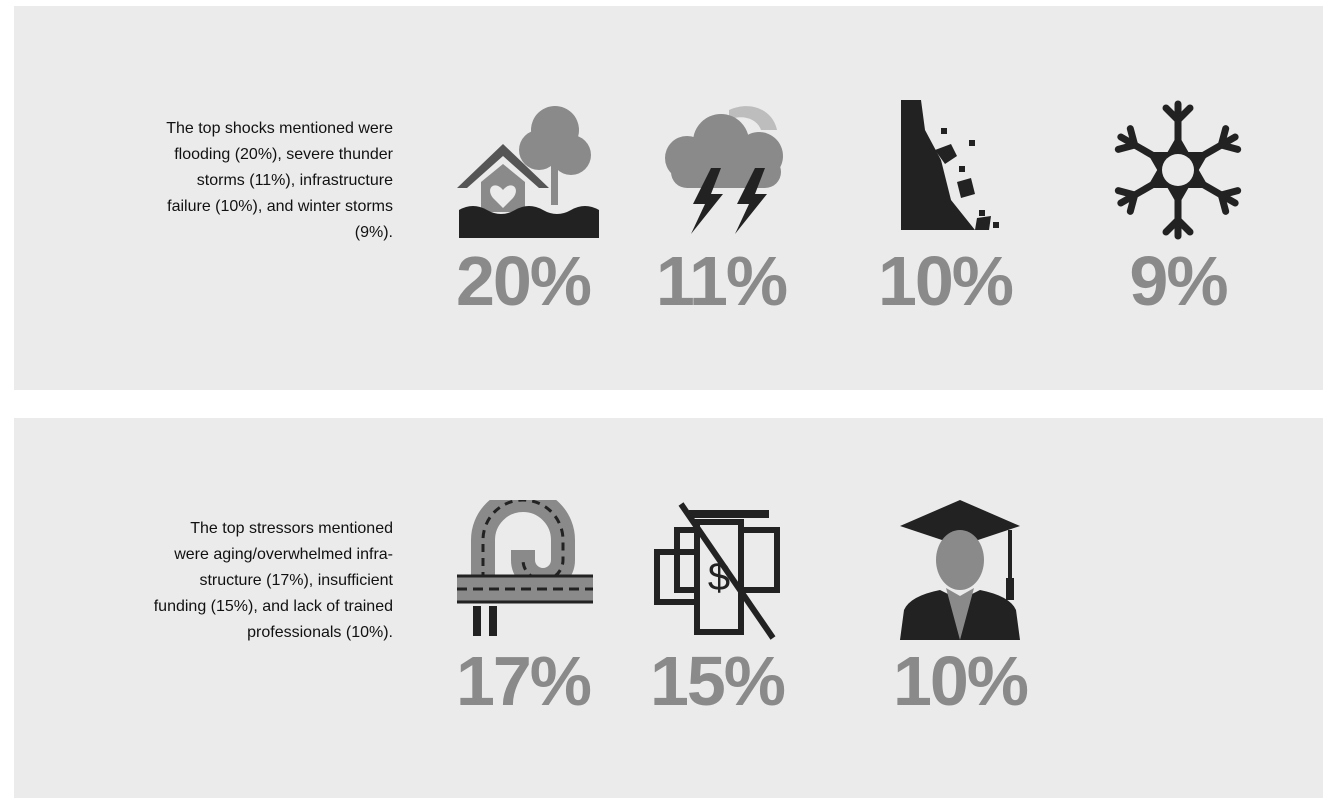 This screenshot has width=1323, height=798. What do you see at coordinates (528, 172) in the screenshot?
I see `flood-icon` at bounding box center [528, 172].